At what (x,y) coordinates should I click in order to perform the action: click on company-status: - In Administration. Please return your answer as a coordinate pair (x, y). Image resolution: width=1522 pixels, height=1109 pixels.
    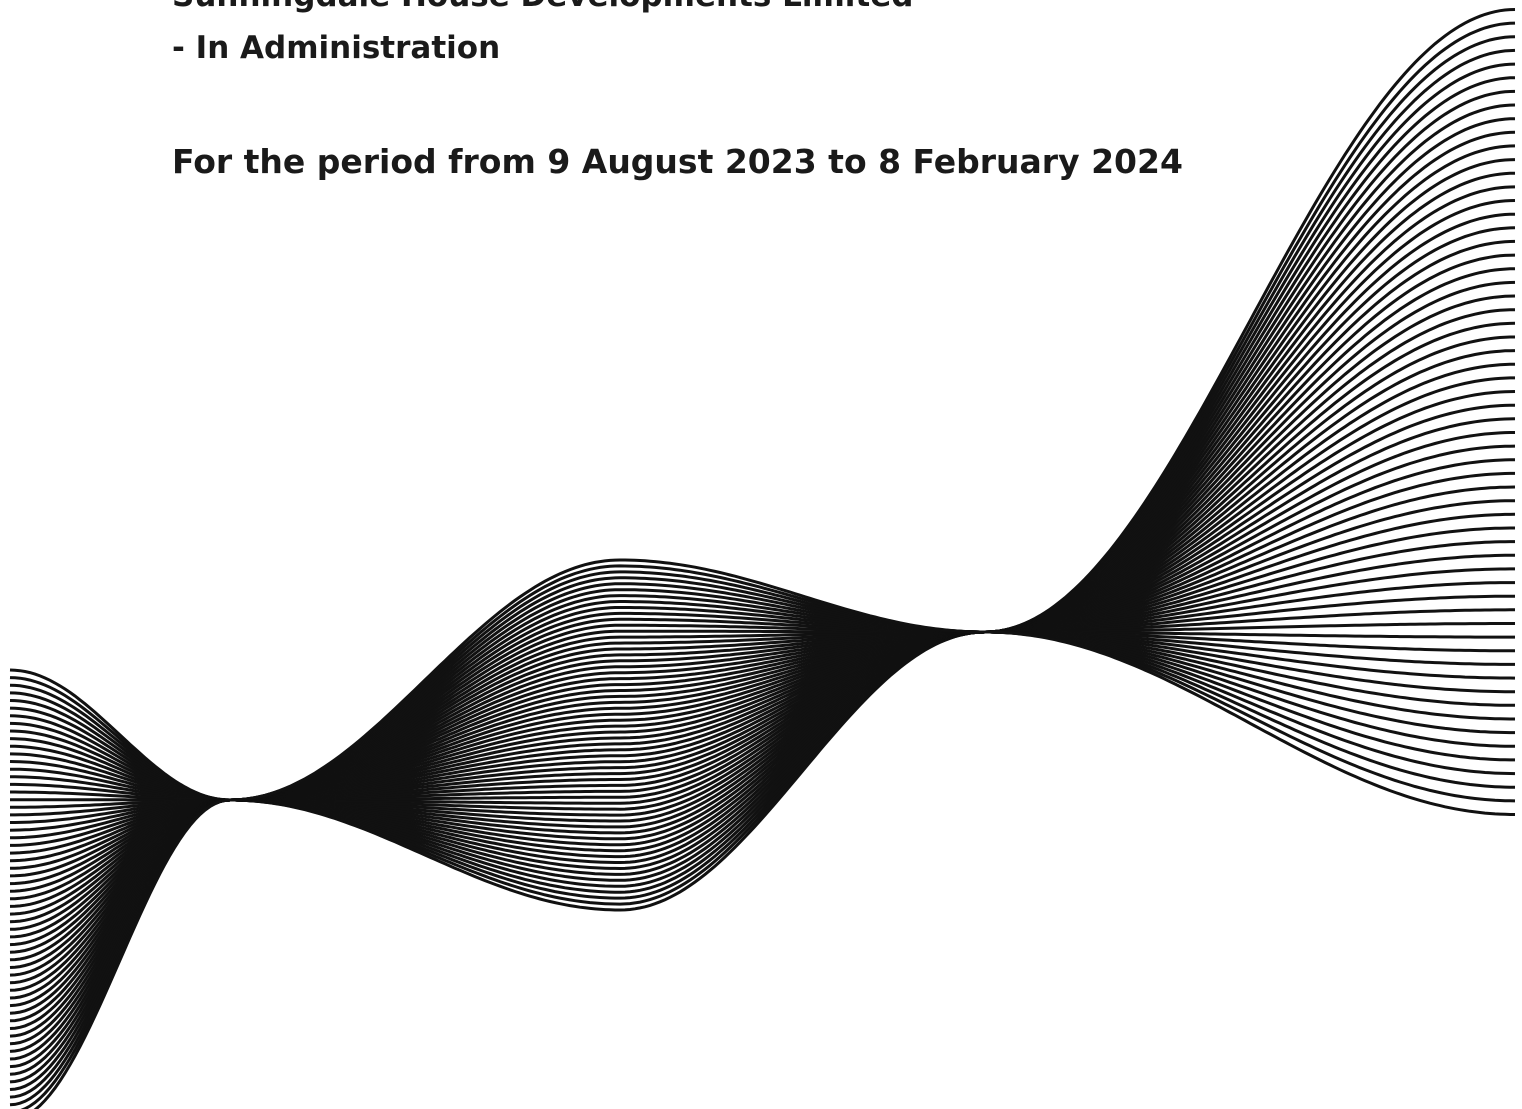
    Looking at the image, I should click on (336, 48).